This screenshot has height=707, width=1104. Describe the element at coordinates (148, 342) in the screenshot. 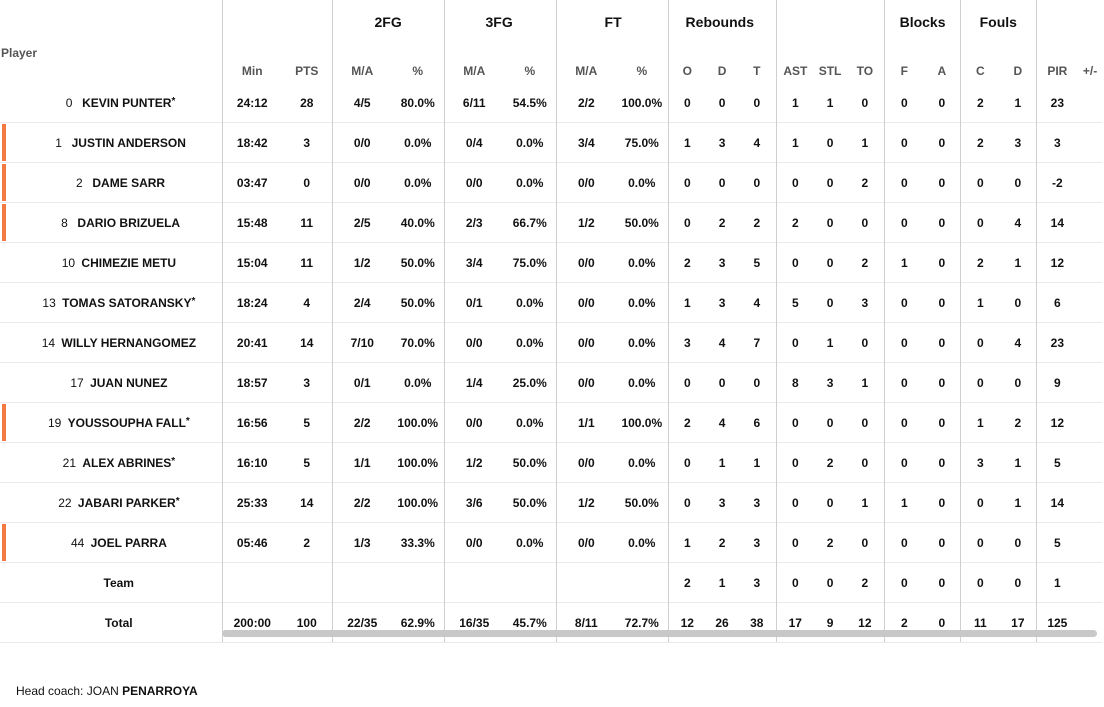

I see `player-last-name: HERNANGOMEZ` at that location.